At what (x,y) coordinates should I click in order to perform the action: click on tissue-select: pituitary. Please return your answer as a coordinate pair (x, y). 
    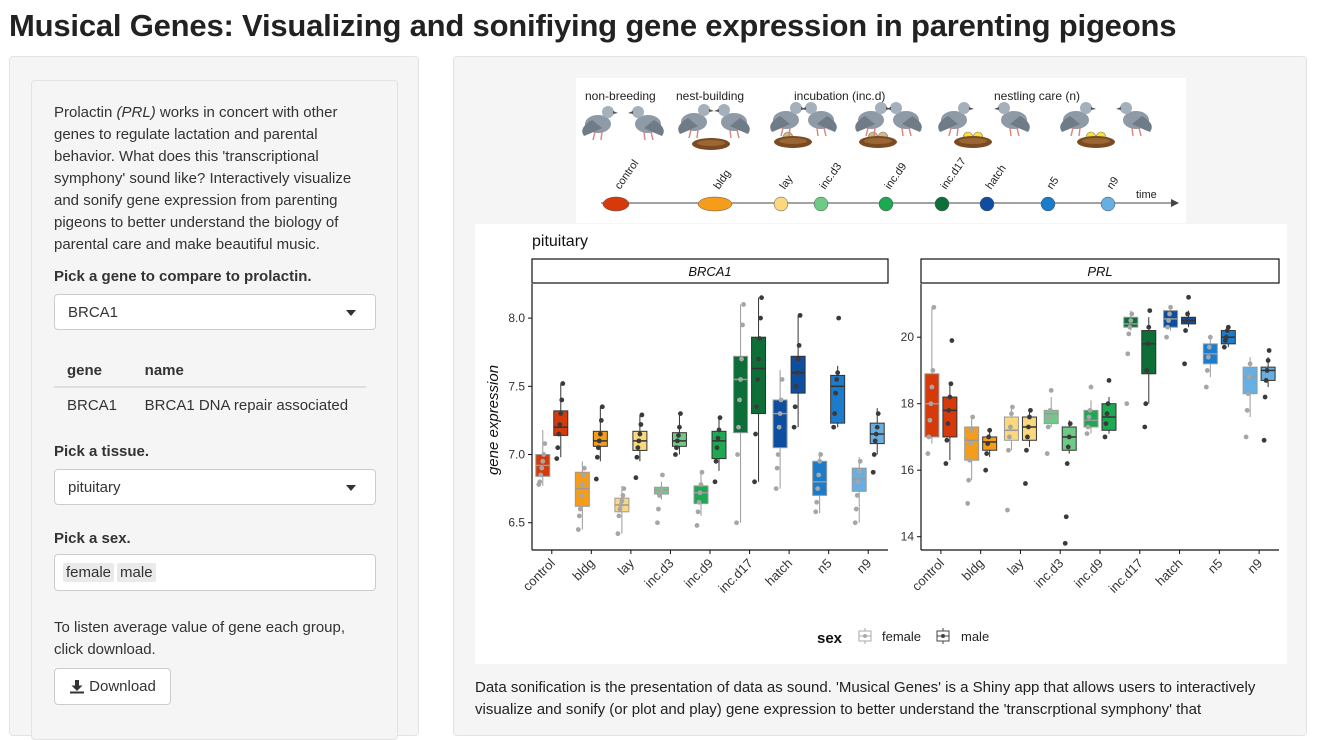
    Looking at the image, I should click on (215, 487).